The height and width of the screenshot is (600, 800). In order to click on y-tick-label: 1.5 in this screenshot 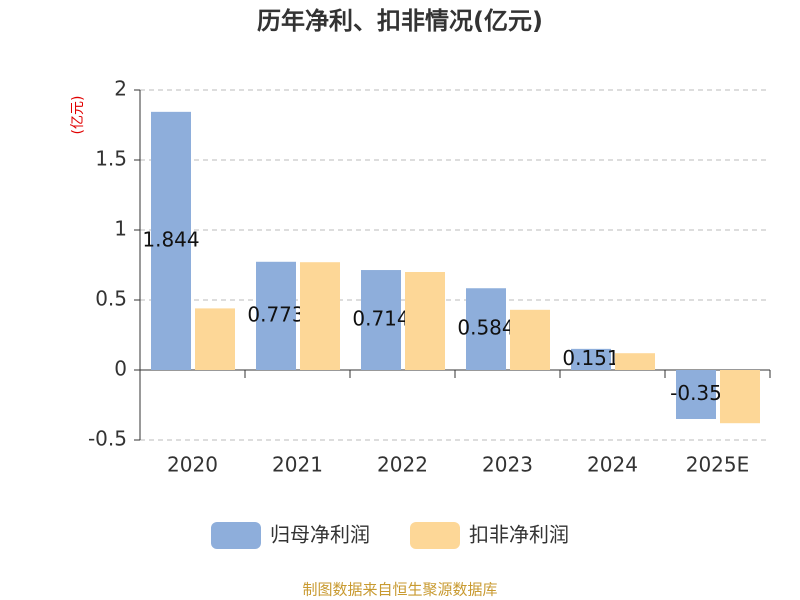, I will do `click(111, 159)`.